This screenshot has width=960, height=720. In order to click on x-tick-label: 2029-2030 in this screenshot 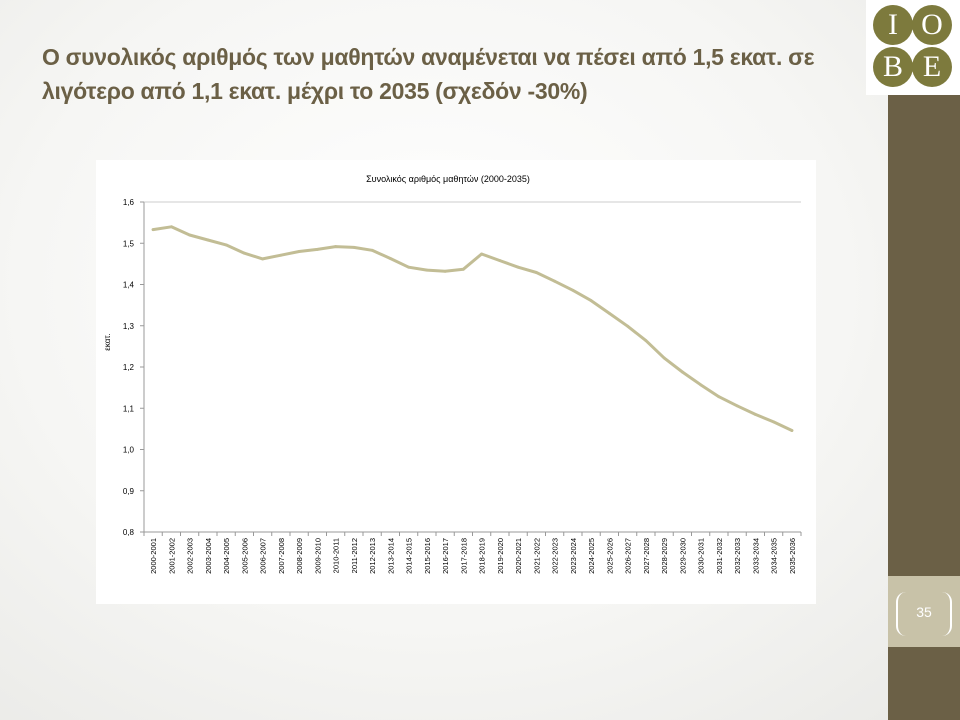, I will do `click(682, 556)`.